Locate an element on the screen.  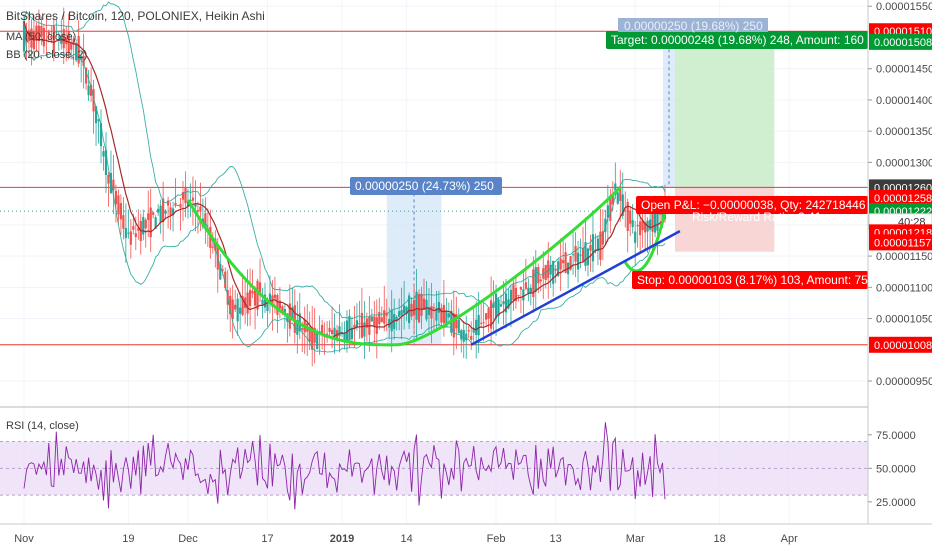
price-tick-label: 0.00001550 is located at coordinates (904, 7).